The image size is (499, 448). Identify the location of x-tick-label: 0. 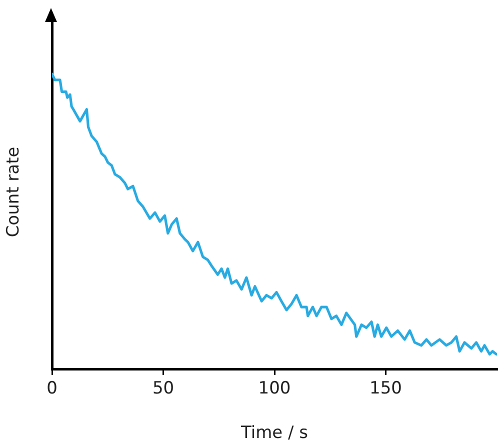
(52, 388).